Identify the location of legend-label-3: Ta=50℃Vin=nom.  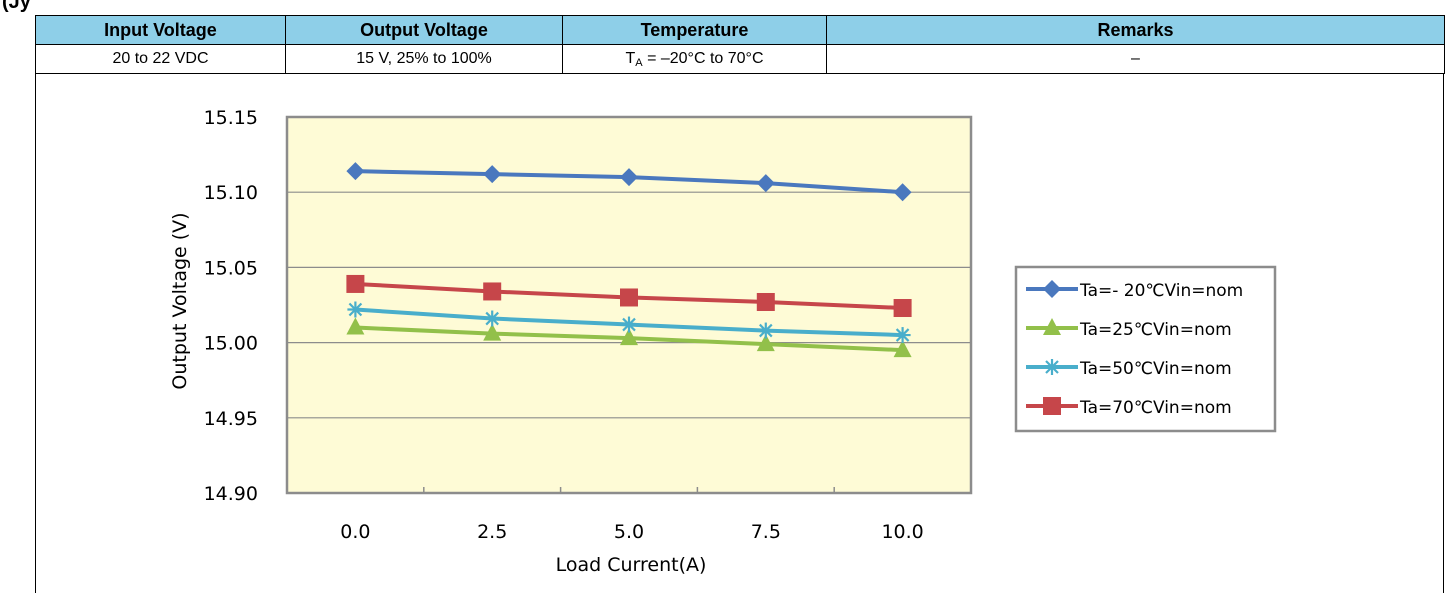
(1155, 369).